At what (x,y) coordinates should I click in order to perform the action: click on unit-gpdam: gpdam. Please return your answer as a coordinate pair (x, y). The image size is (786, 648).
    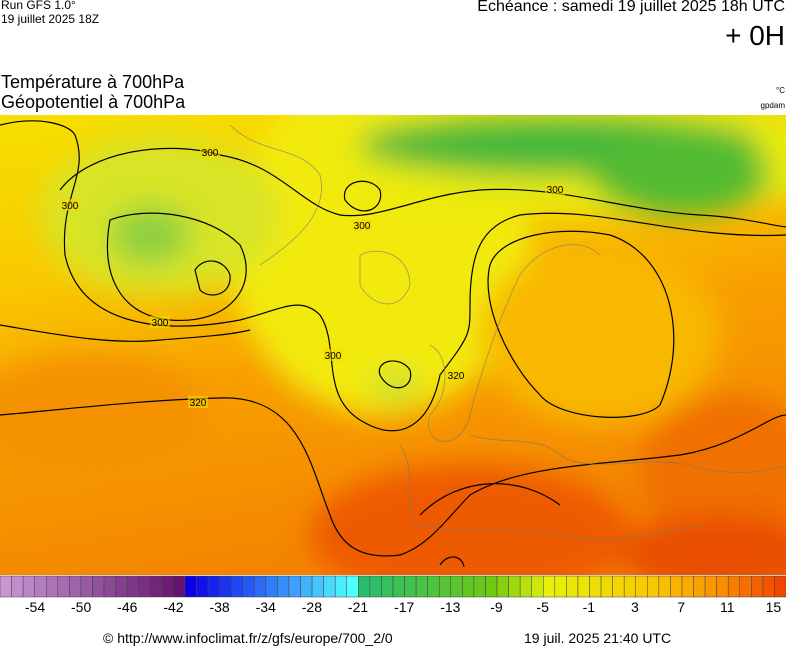
    Looking at the image, I should click on (772, 105).